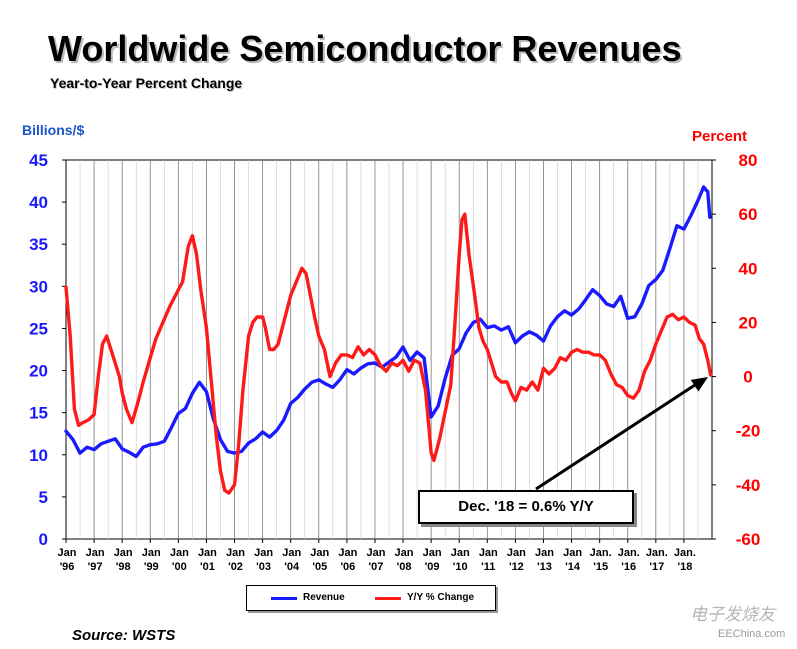 This screenshot has height=649, width=797. I want to click on right-tick-label: -40, so click(748, 485).